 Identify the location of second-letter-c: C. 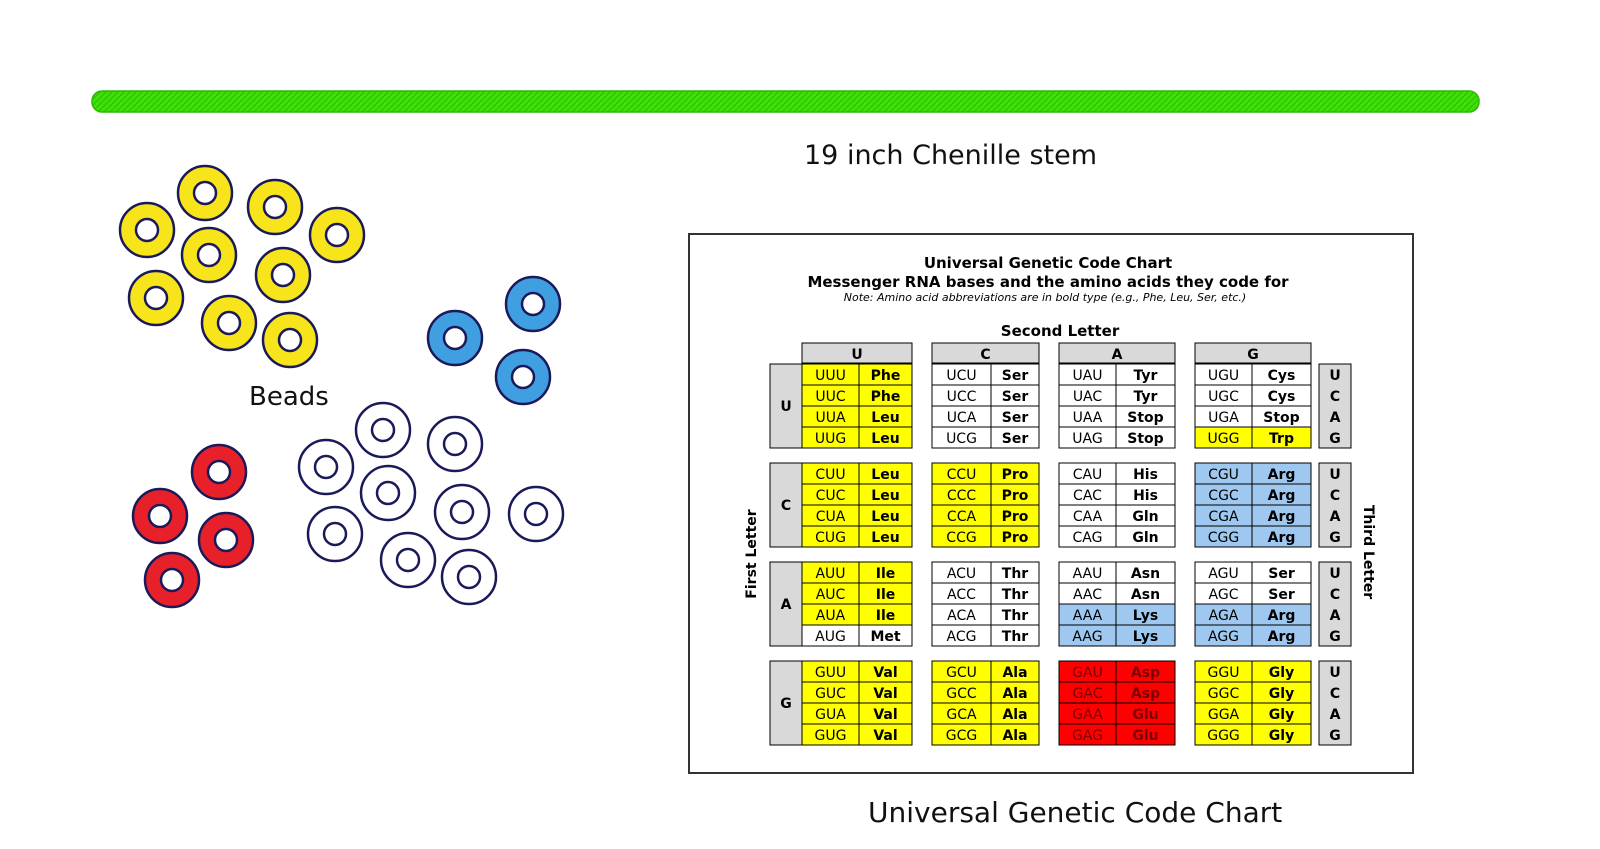
(985, 355).